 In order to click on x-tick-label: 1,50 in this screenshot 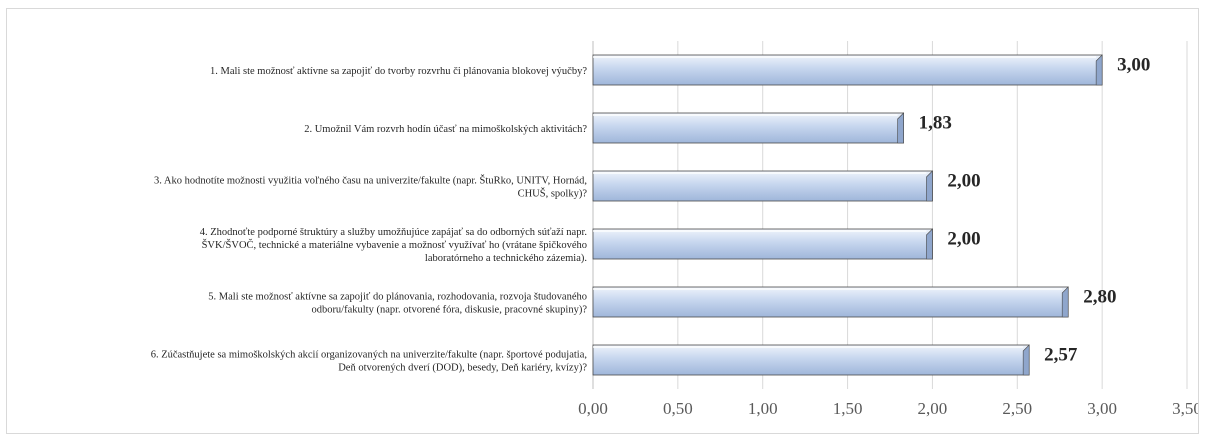, I will do `click(848, 408)`.